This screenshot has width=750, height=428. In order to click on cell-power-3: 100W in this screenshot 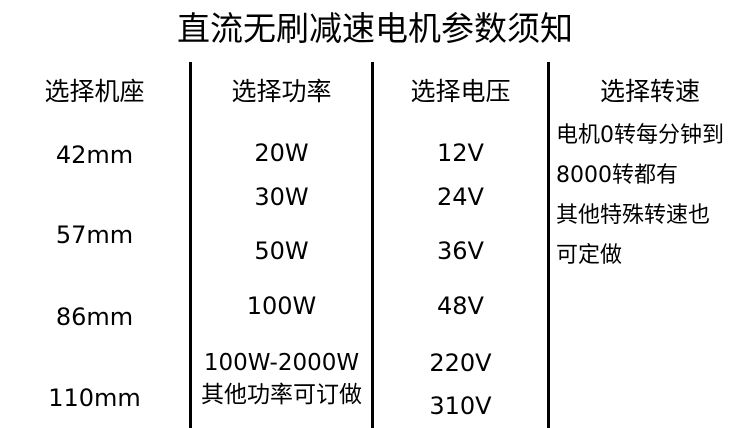, I will do `click(281, 306)`.